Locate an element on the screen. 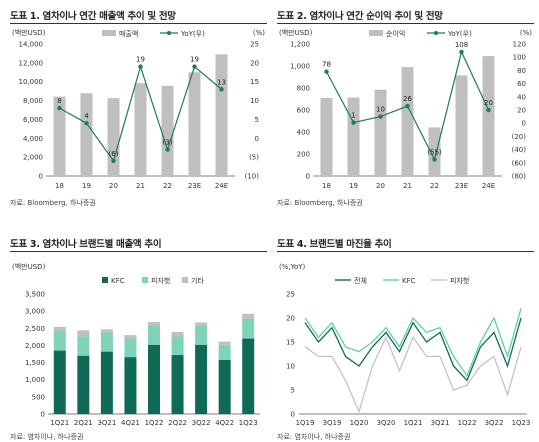  panel-title: 도표 2. 염차이나 연간 순이익 추이 및 전망 is located at coordinates (360, 16).